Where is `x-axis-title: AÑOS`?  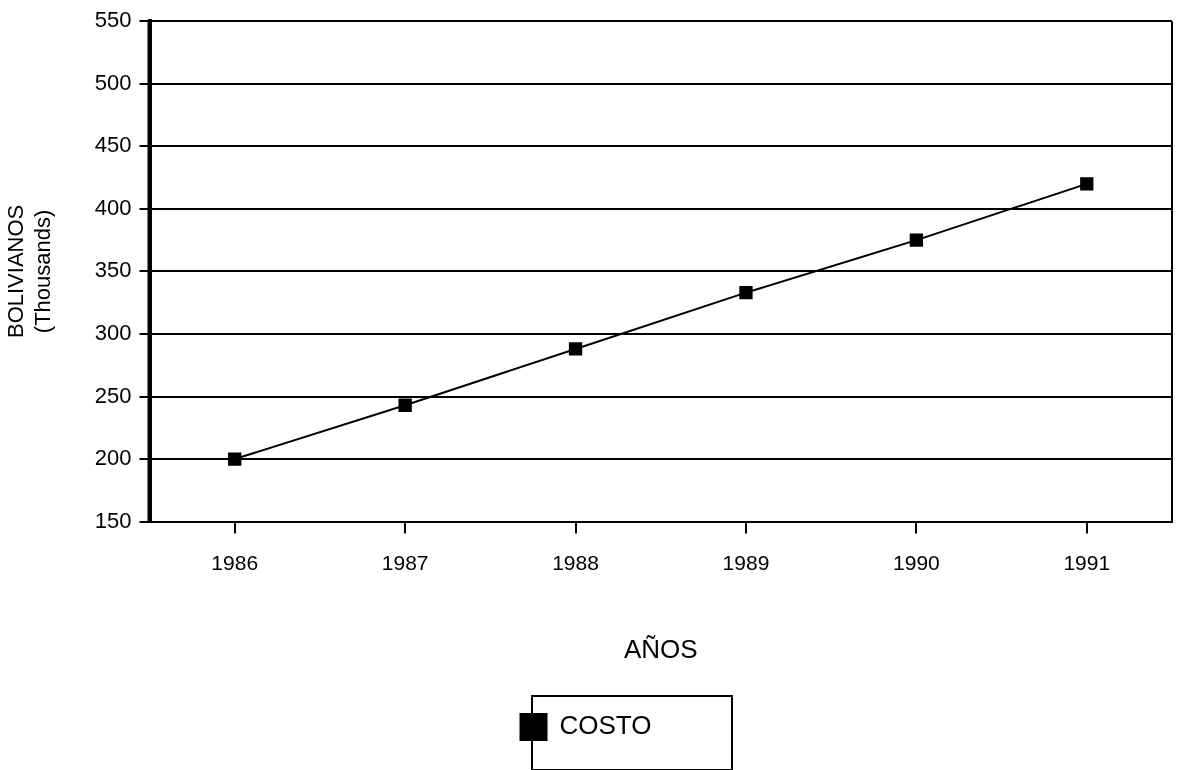 x-axis-title: AÑOS is located at coordinates (660, 648).